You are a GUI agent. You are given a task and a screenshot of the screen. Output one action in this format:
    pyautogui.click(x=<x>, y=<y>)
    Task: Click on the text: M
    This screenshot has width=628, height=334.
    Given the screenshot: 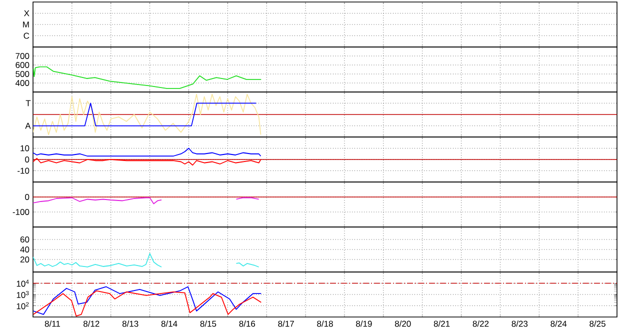 What is the action you would take?
    pyautogui.click(x=26, y=25)
    